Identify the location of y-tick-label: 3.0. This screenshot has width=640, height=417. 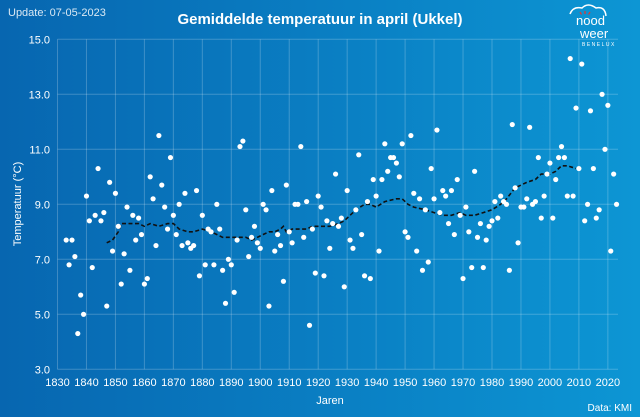
(42, 370).